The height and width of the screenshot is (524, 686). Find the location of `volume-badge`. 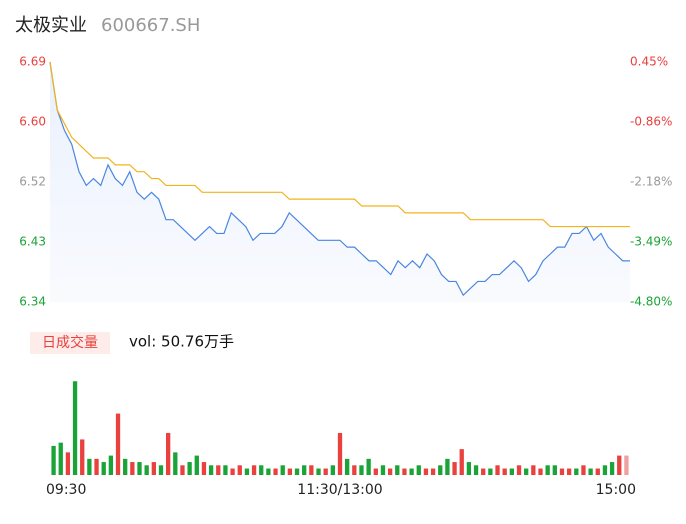

volume-badge is located at coordinates (70, 343).